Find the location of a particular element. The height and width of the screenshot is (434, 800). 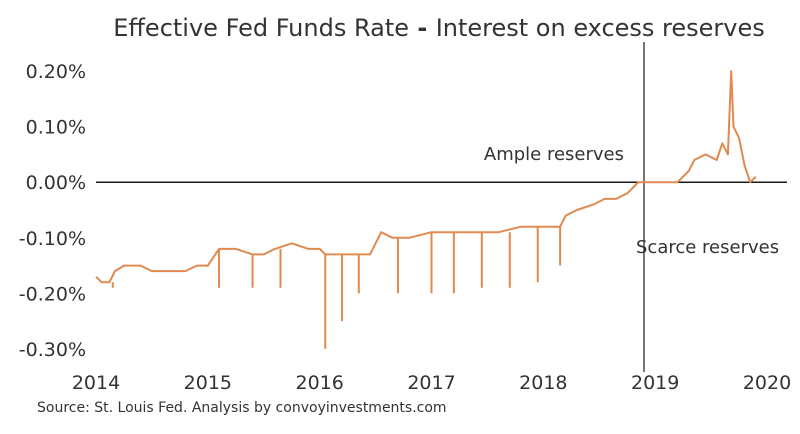

x-tick-label: 2018 is located at coordinates (543, 383).